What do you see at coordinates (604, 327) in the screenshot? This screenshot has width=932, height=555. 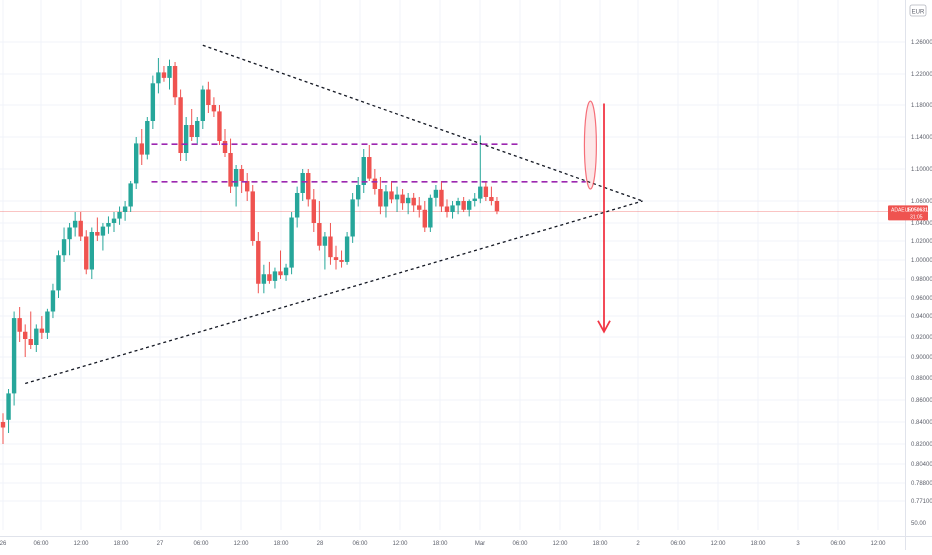 I see `projection-arrow-head` at bounding box center [604, 327].